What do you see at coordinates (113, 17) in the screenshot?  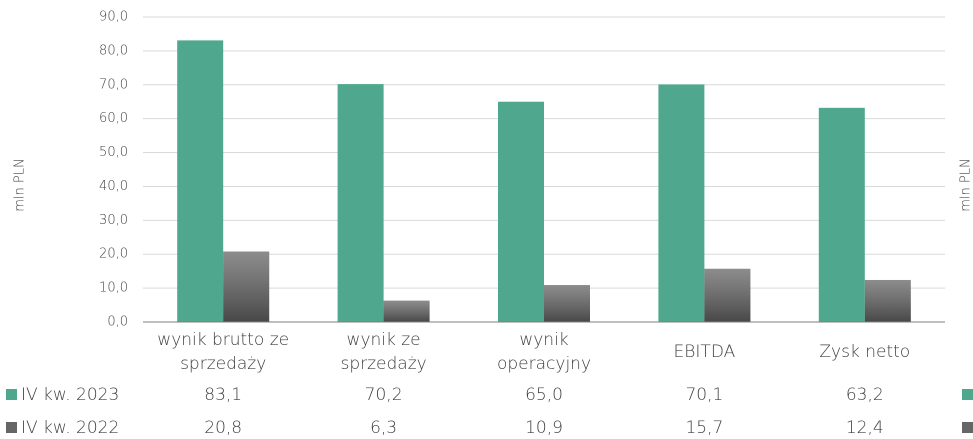 I see `y-tick-label: 90,0` at bounding box center [113, 17].